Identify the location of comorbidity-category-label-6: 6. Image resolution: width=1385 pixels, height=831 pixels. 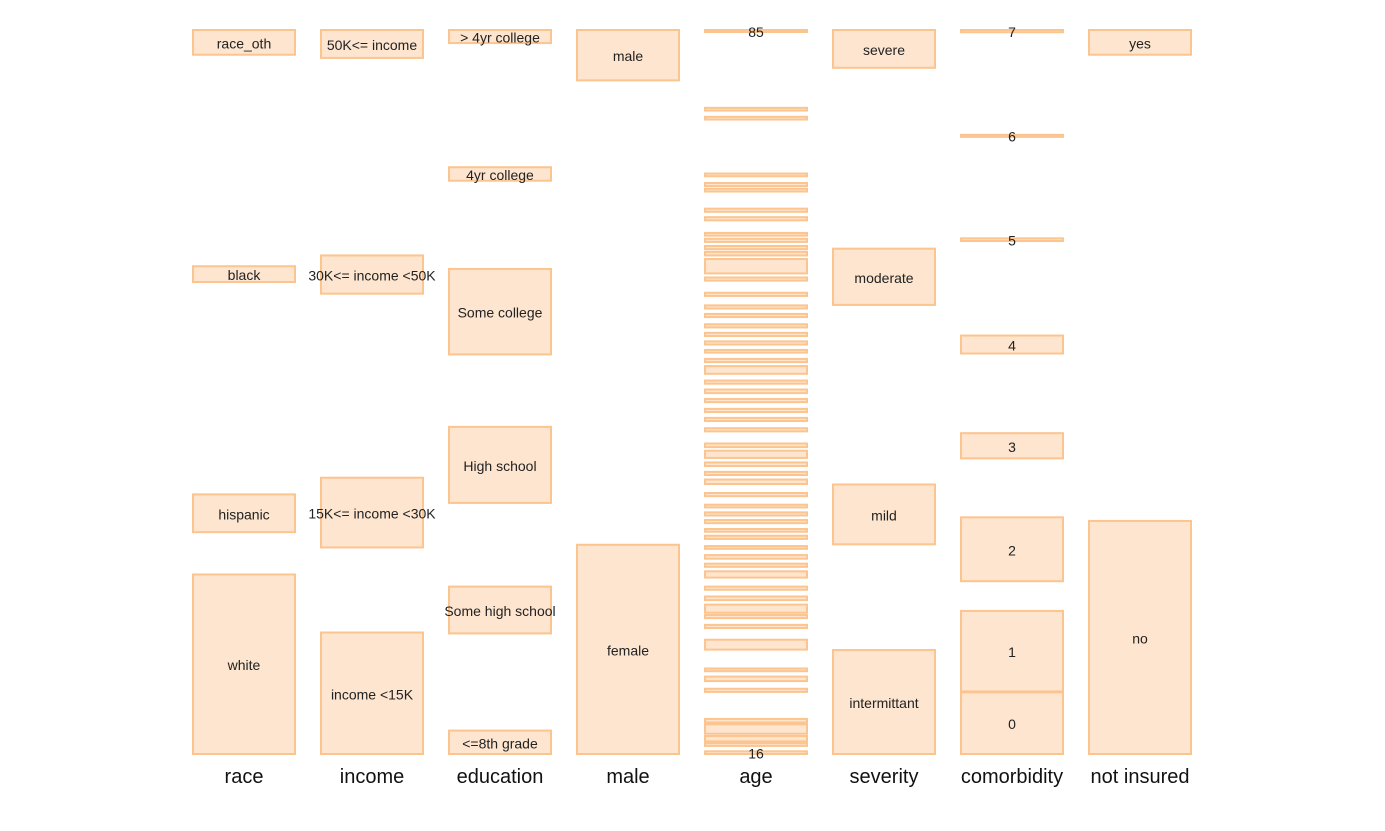
(1012, 137).